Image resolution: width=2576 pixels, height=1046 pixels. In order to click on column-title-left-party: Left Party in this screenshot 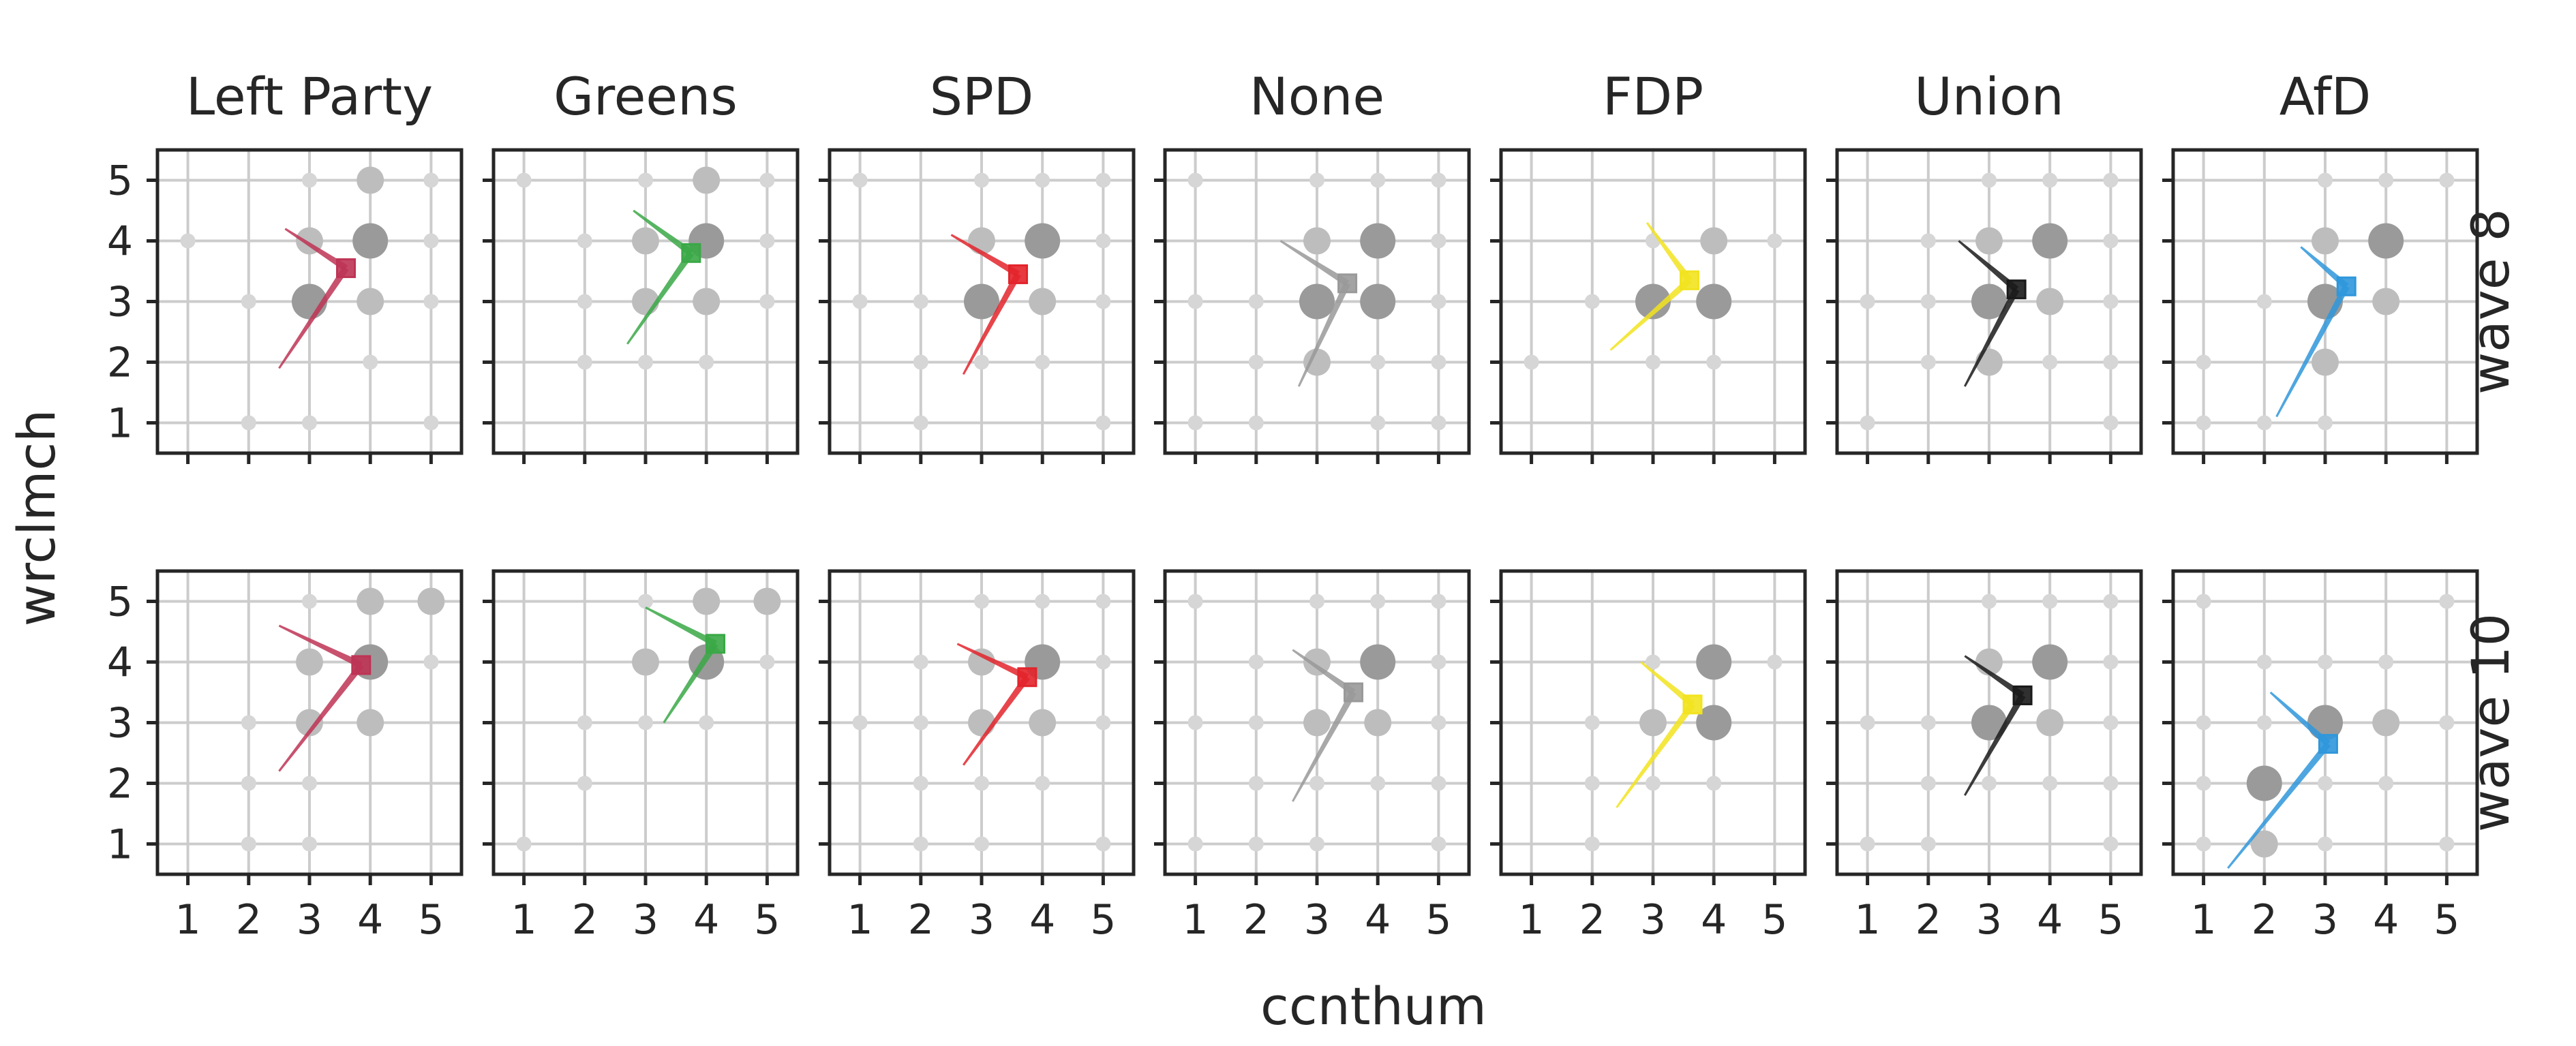, I will do `click(310, 96)`.